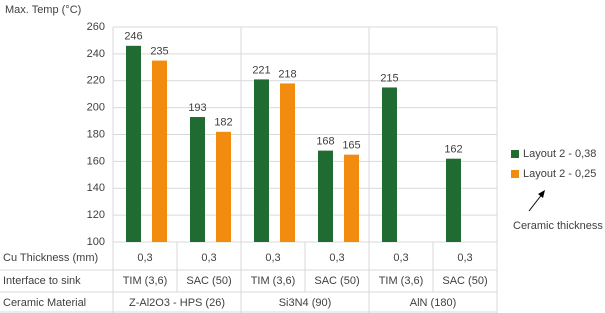 The image size is (605, 313). What do you see at coordinates (558, 226) in the screenshot?
I see `annotation: Ceramic thickness` at bounding box center [558, 226].